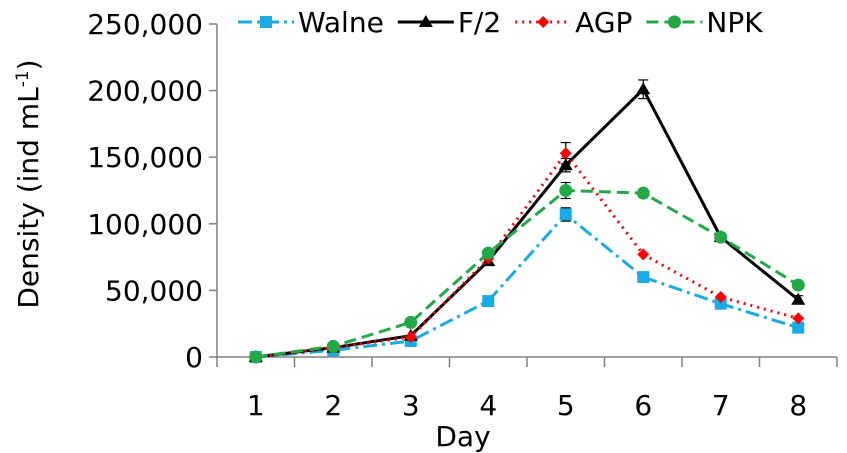 The image size is (847, 453). I want to click on x-tick-label: 7, so click(721, 405).